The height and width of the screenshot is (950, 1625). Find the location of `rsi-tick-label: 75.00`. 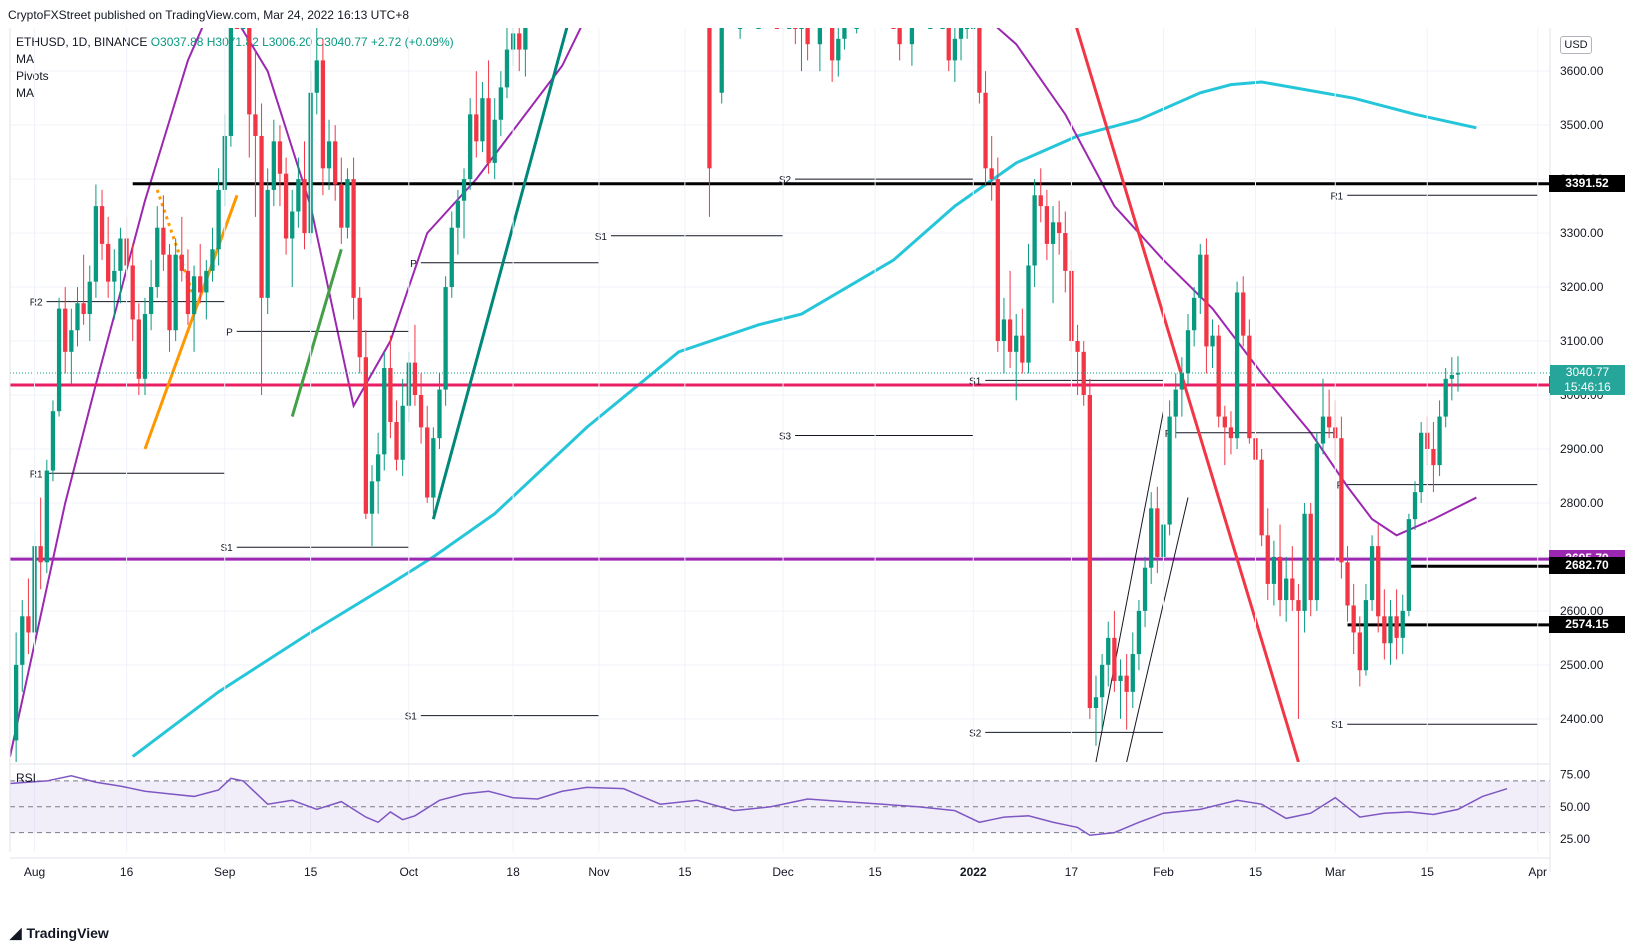

rsi-tick-label: 75.00 is located at coordinates (1575, 774).